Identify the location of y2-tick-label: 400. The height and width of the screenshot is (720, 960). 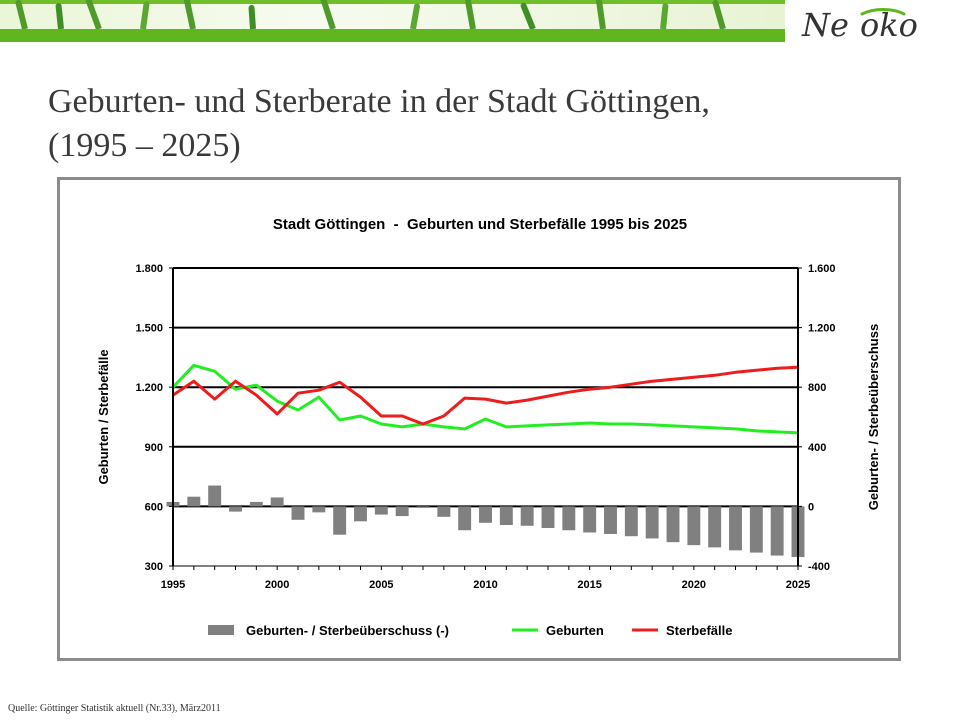
(817, 448).